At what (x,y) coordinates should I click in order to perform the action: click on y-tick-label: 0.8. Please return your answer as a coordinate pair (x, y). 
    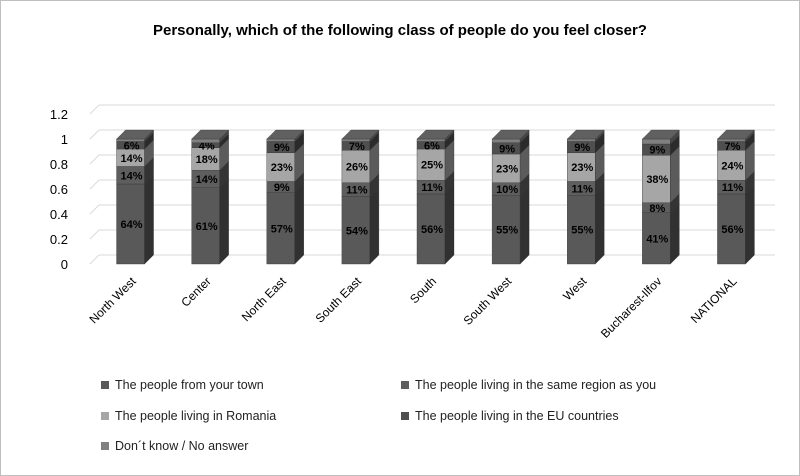
    Looking at the image, I should click on (59, 164).